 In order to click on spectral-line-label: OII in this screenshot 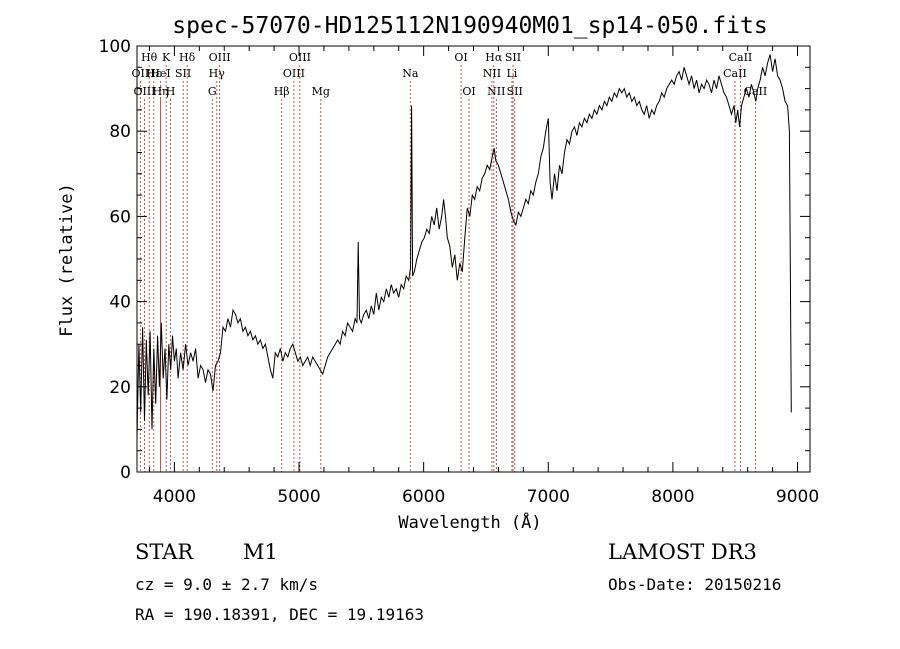, I will do `click(141, 73)`.